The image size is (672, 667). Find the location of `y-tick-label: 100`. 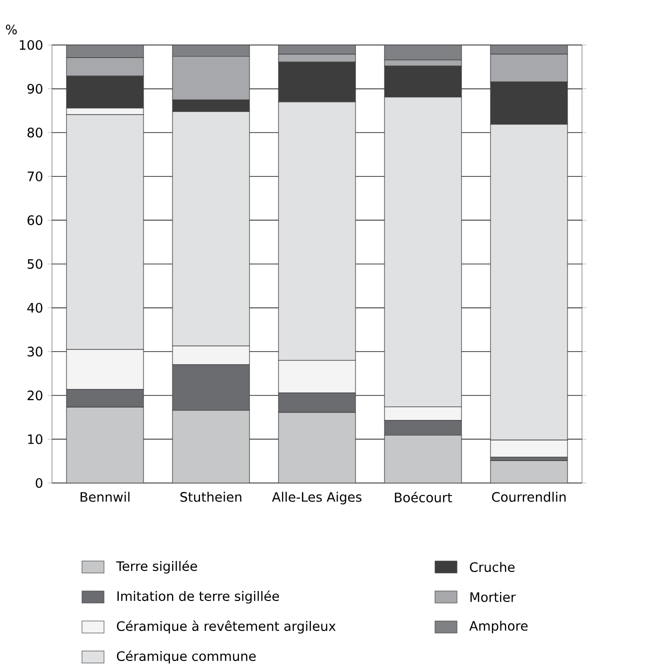

y-tick-label: 100 is located at coordinates (31, 45).